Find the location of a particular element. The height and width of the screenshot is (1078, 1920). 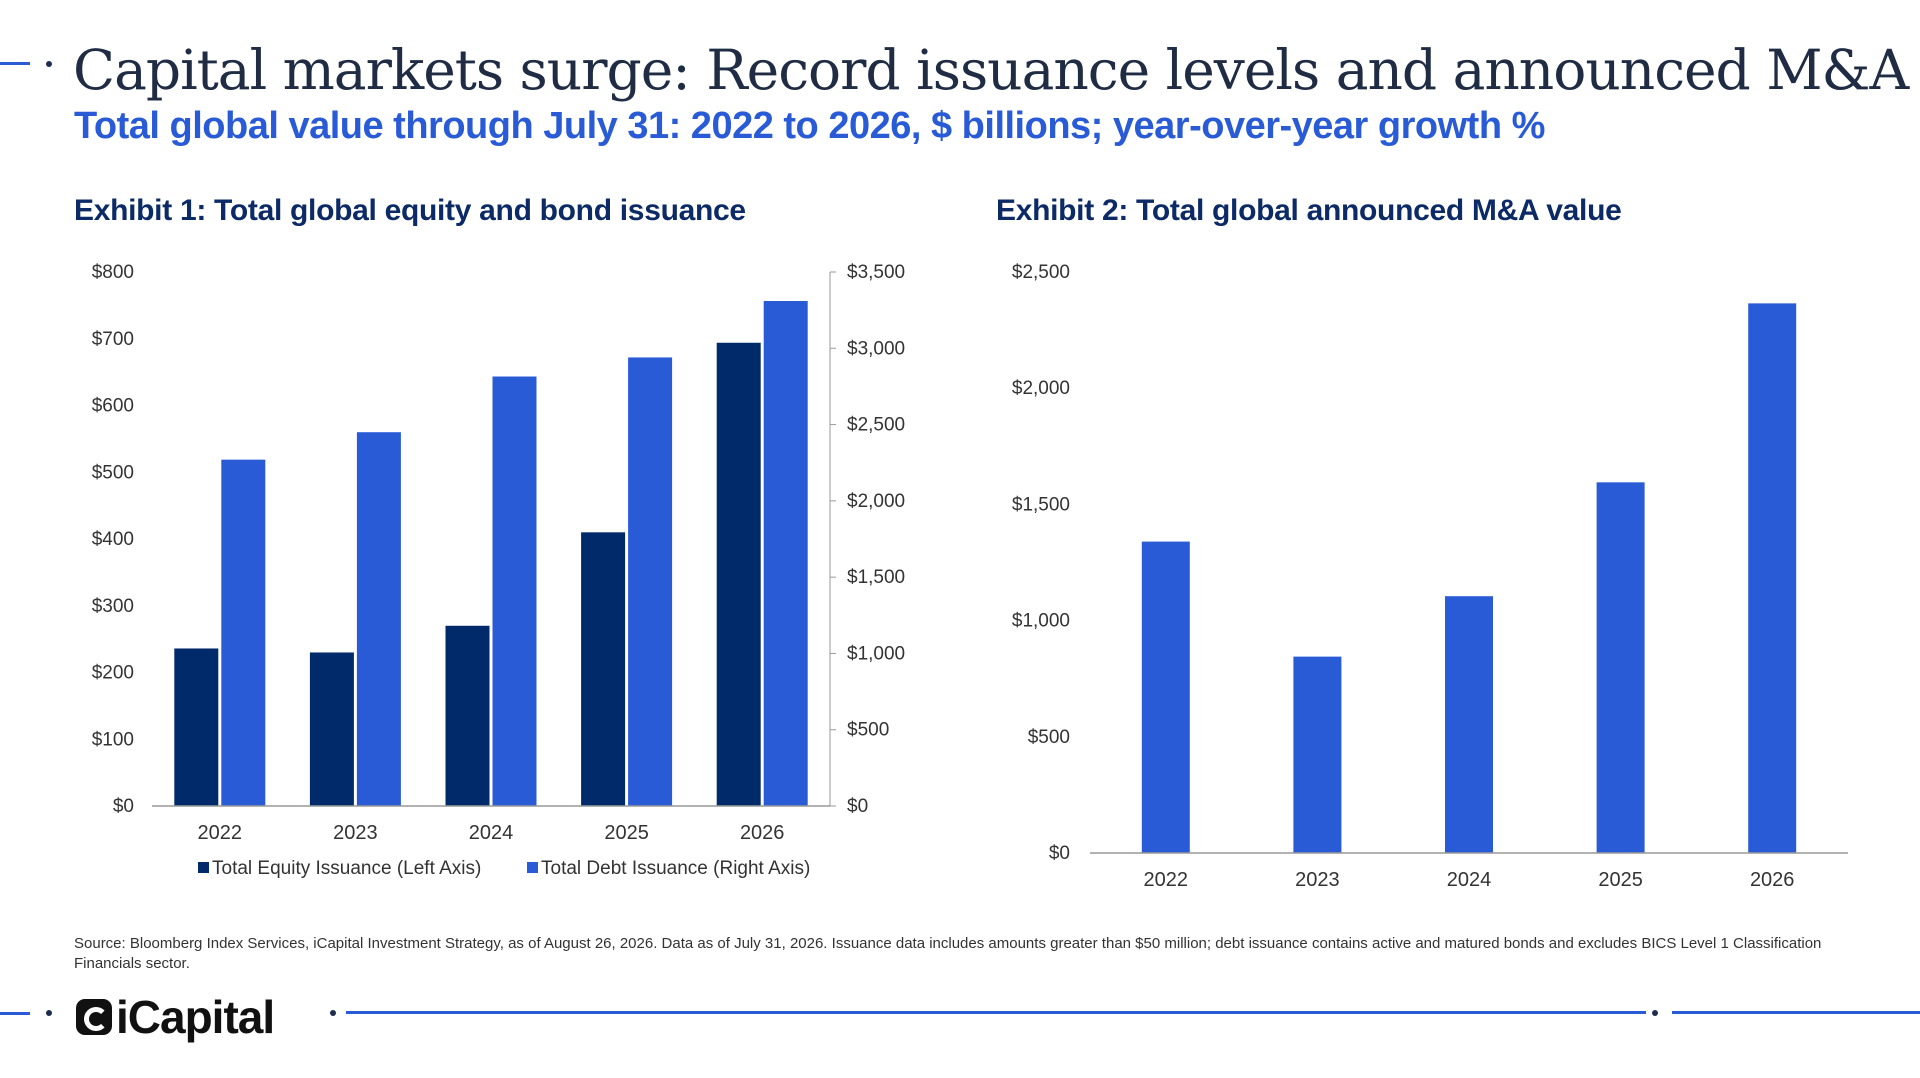

y-right-tick-label: $0 is located at coordinates (857, 806).